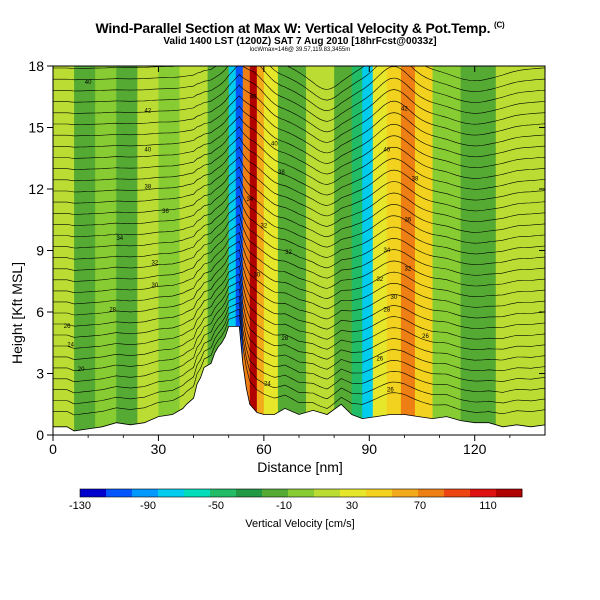 Image resolution: width=600 pixels, height=600 pixels. Describe the element at coordinates (249, 200) in the screenshot. I see `isentrope-label-15: 34` at that location.